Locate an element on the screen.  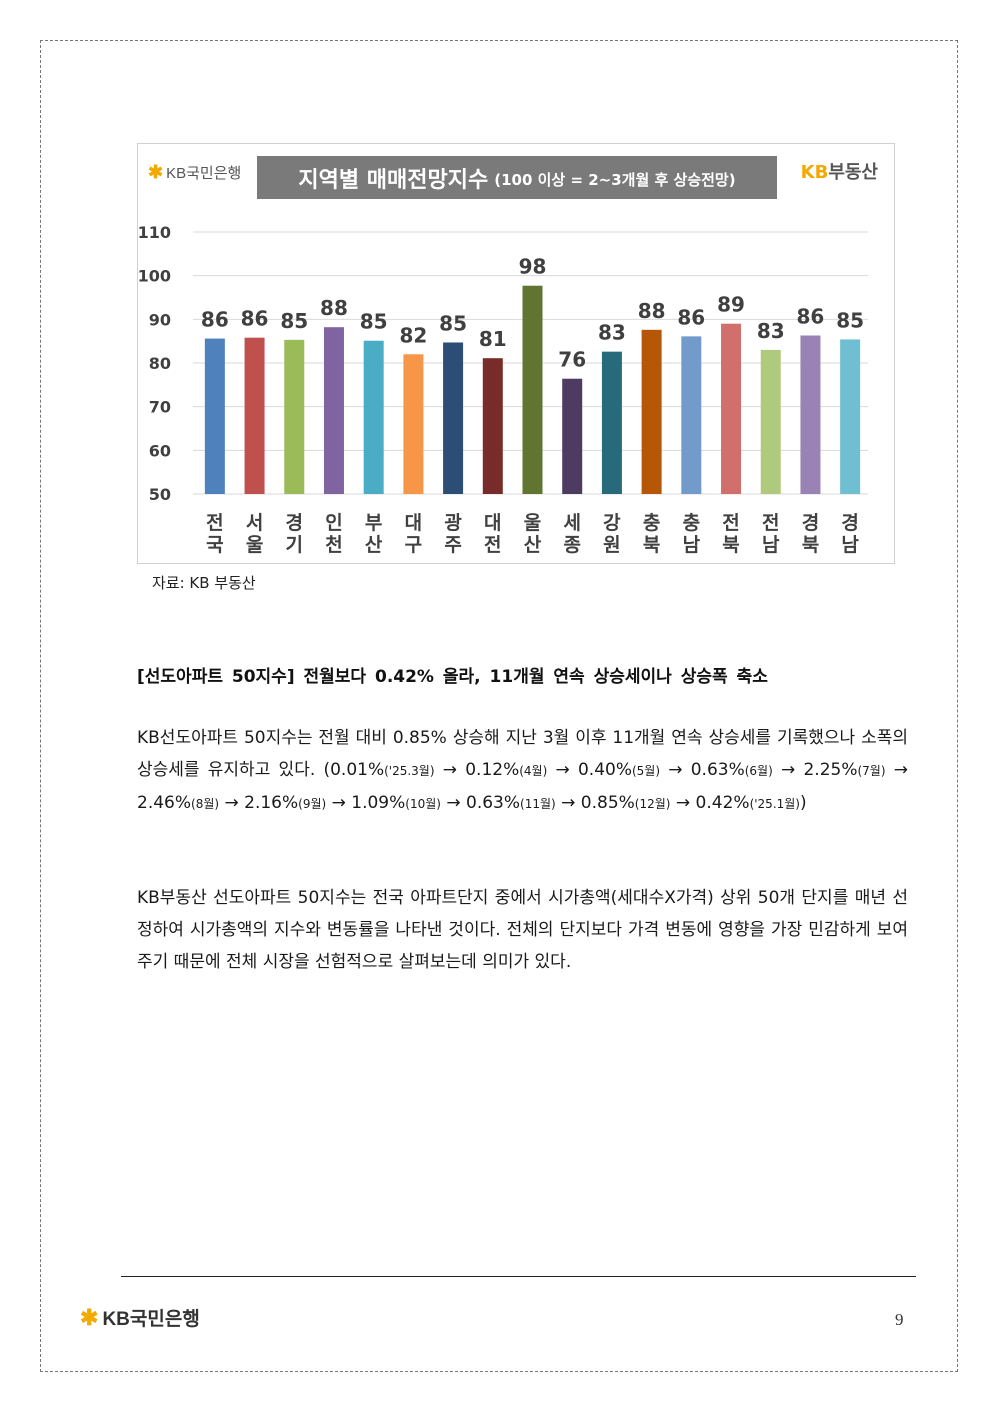
data-label: 89 is located at coordinates (731, 305).